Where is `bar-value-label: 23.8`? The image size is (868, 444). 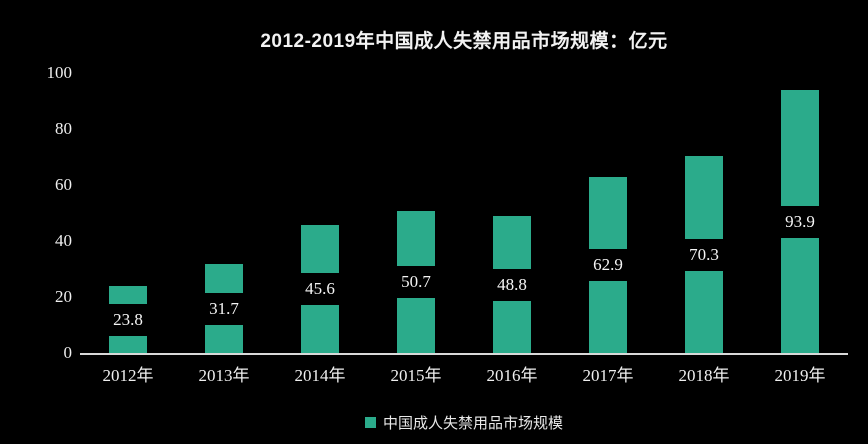 bar-value-label: 23.8 is located at coordinates (128, 319).